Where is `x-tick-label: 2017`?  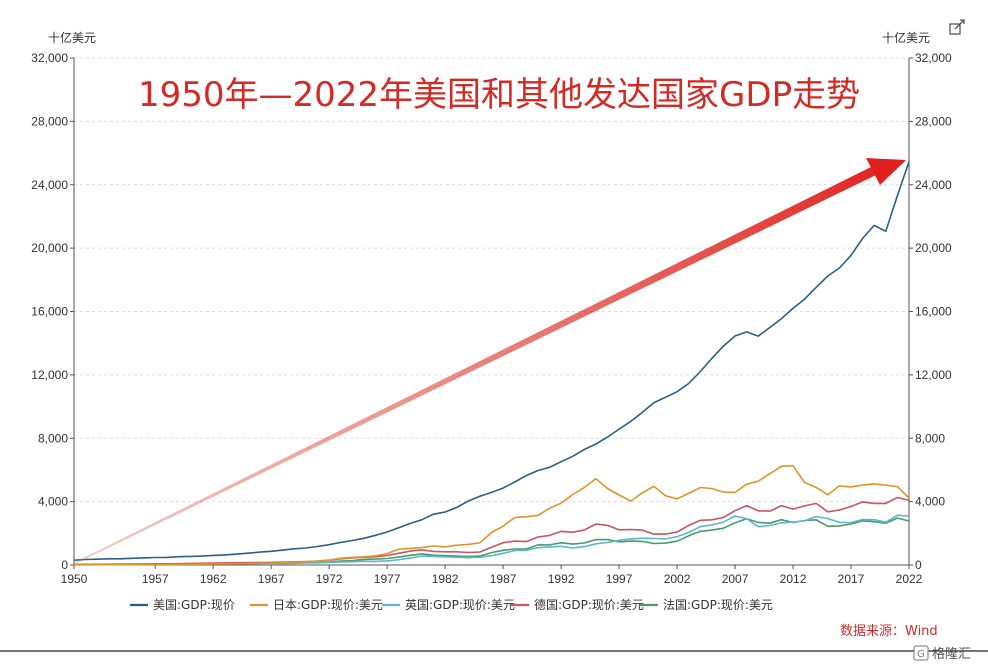
x-tick-label: 2017 is located at coordinates (851, 579).